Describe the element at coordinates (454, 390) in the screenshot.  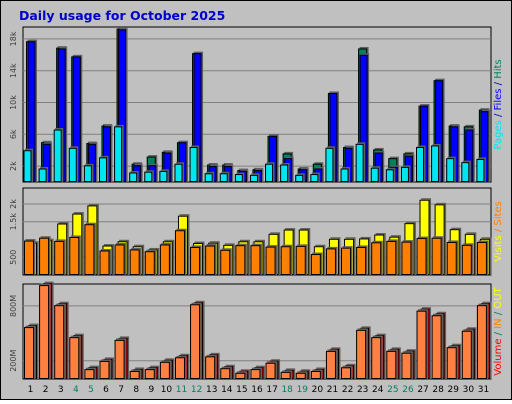
I see `x-tick-label-day-29: 29` at that location.